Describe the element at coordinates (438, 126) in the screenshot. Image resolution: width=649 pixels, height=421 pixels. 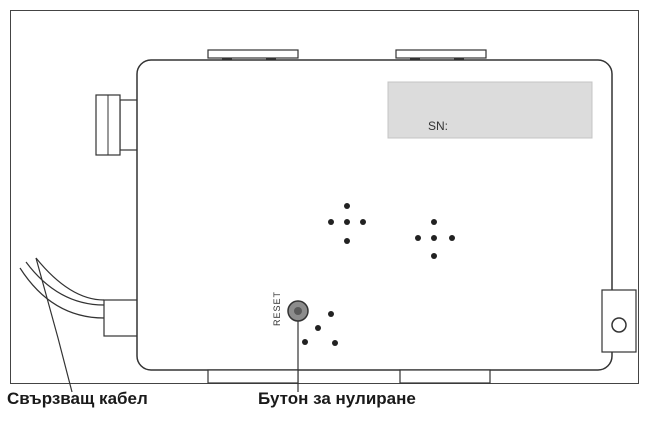
I see `serial-number-label: SN:` at that location.